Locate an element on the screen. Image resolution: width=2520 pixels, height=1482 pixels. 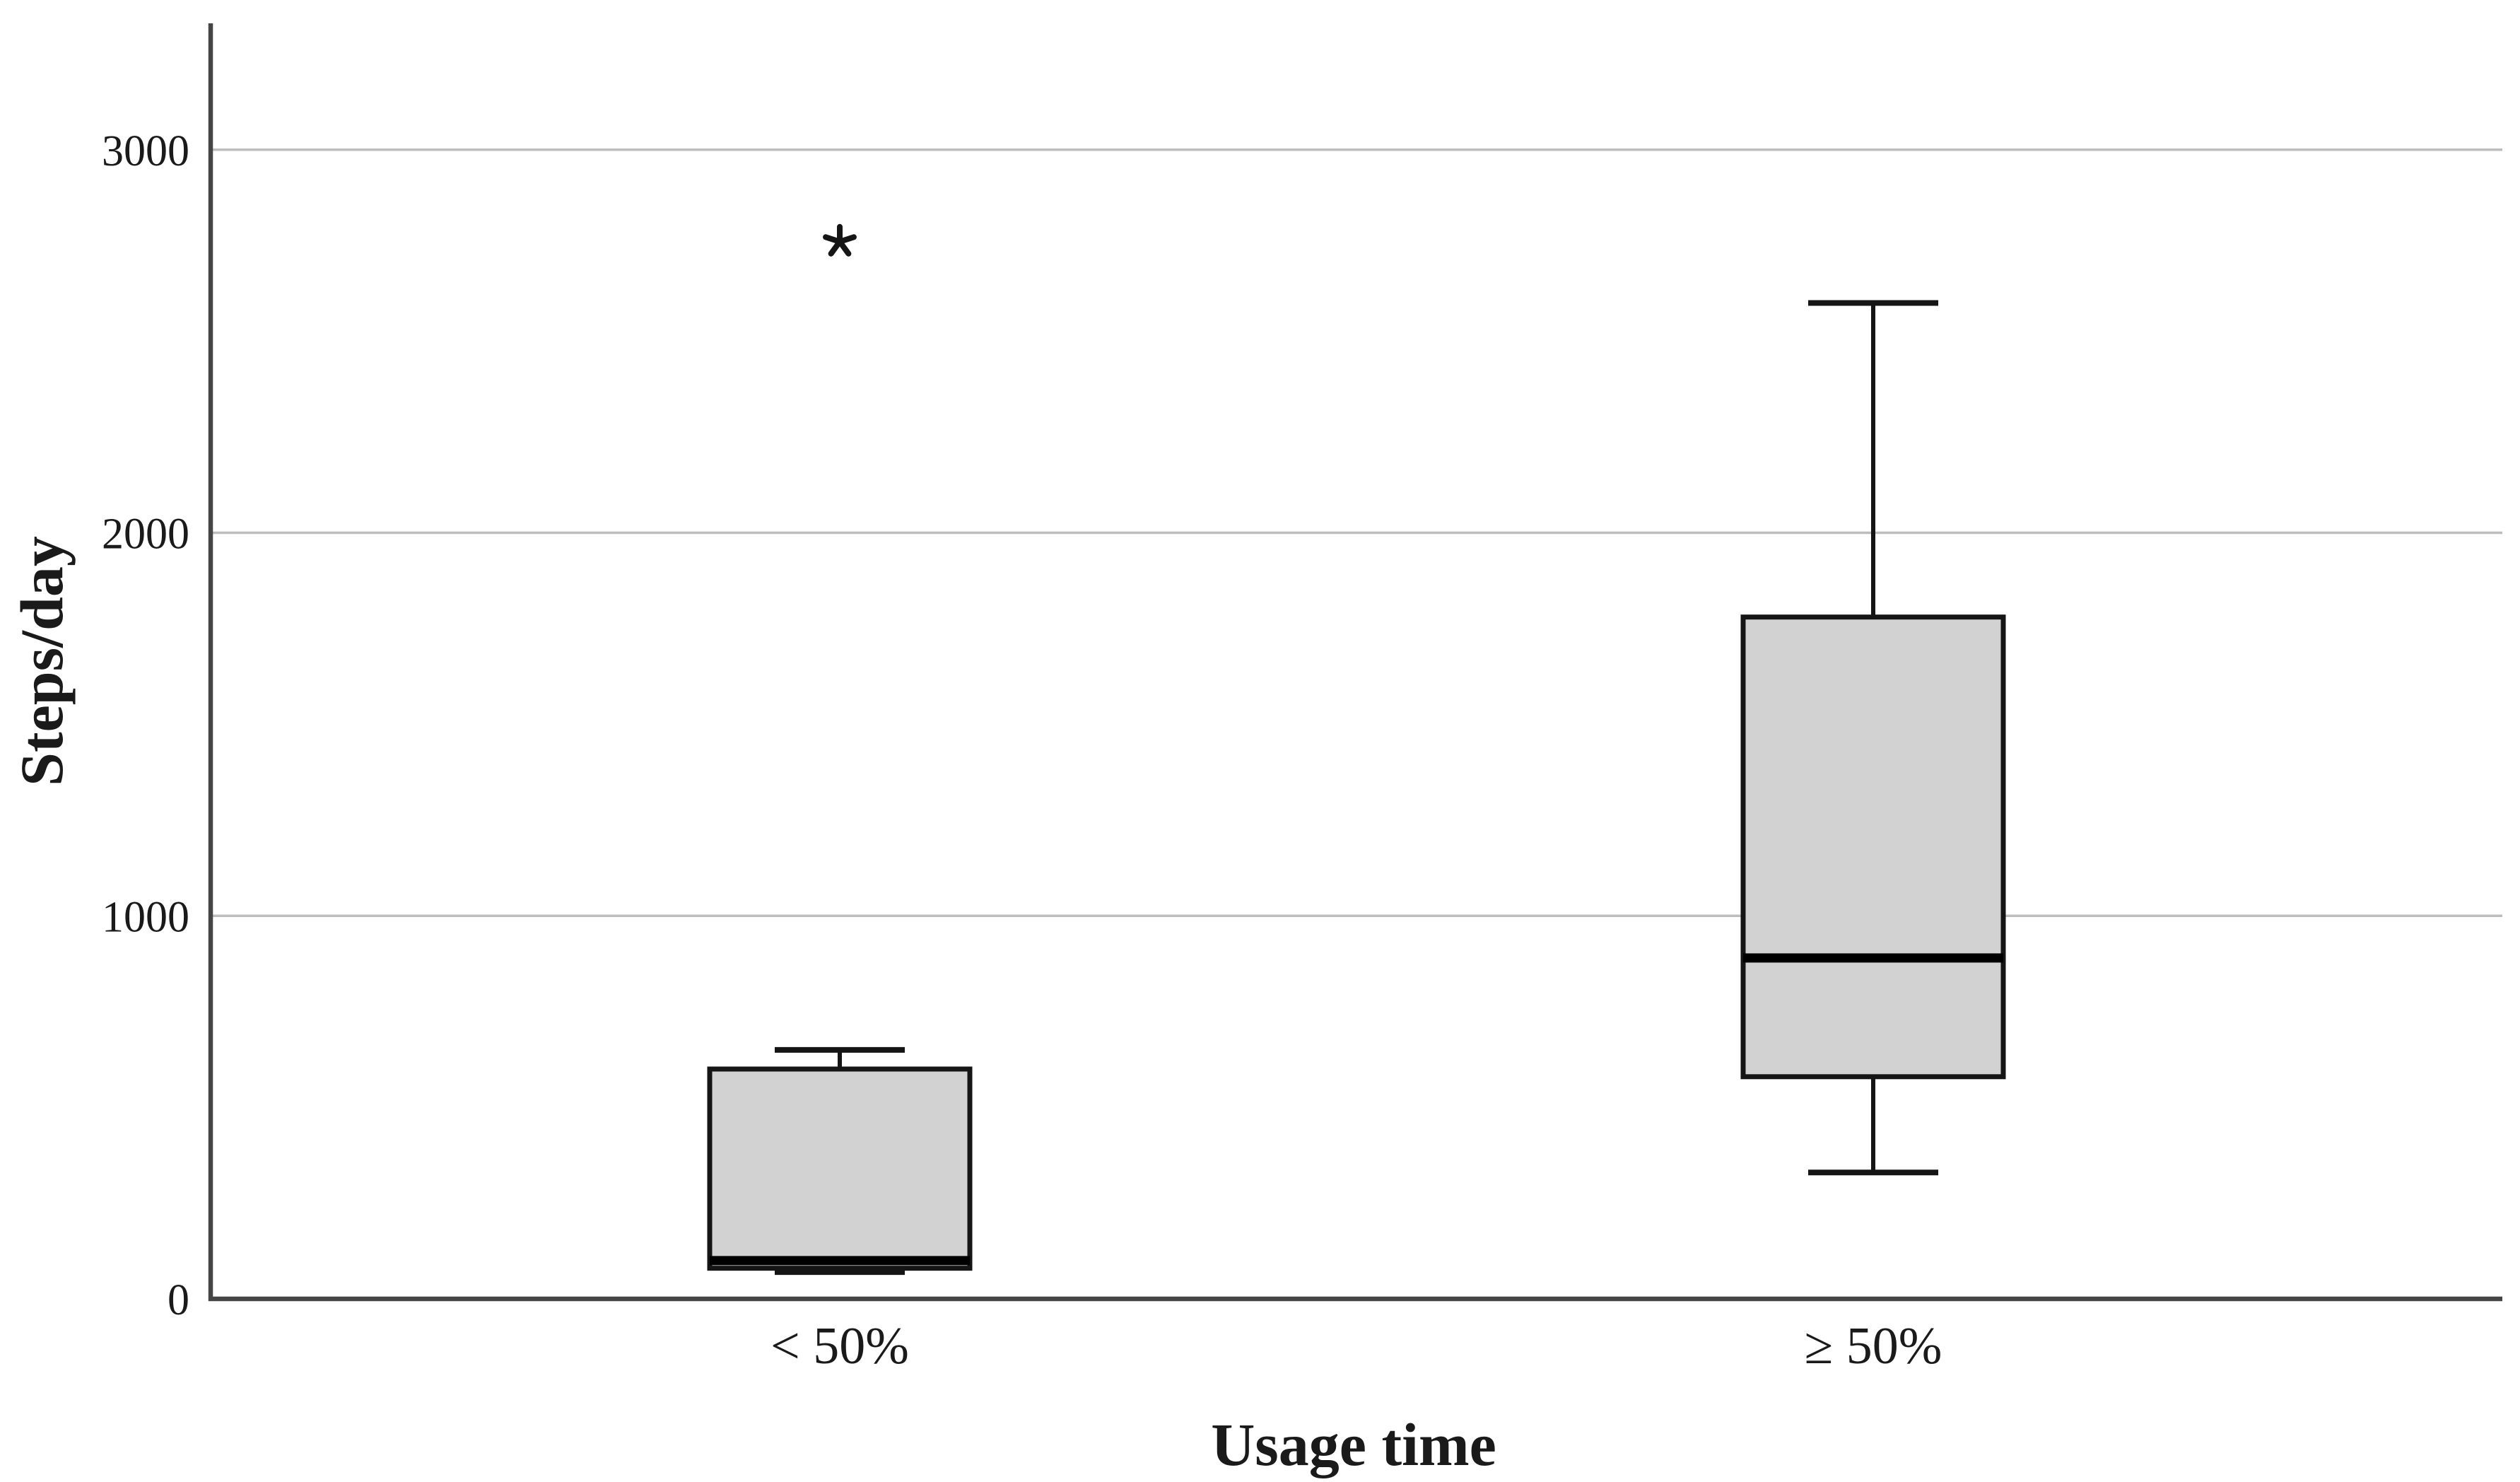
outlier-star is located at coordinates (840, 240).